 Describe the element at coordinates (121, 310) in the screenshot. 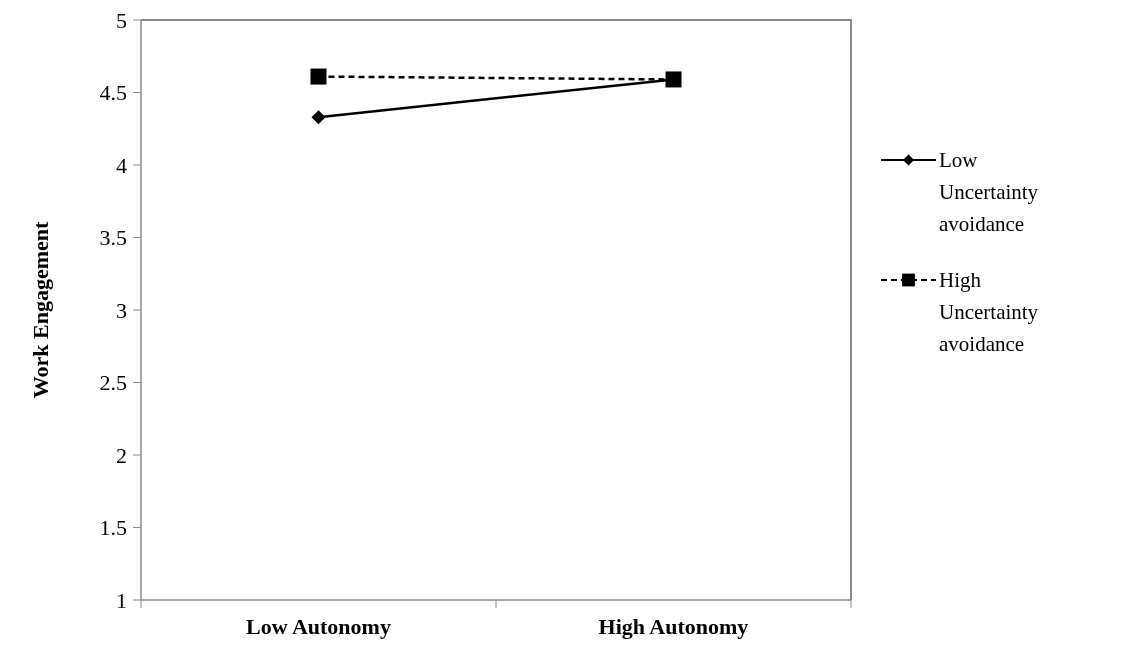

I see `y-tick-label: 3` at that location.